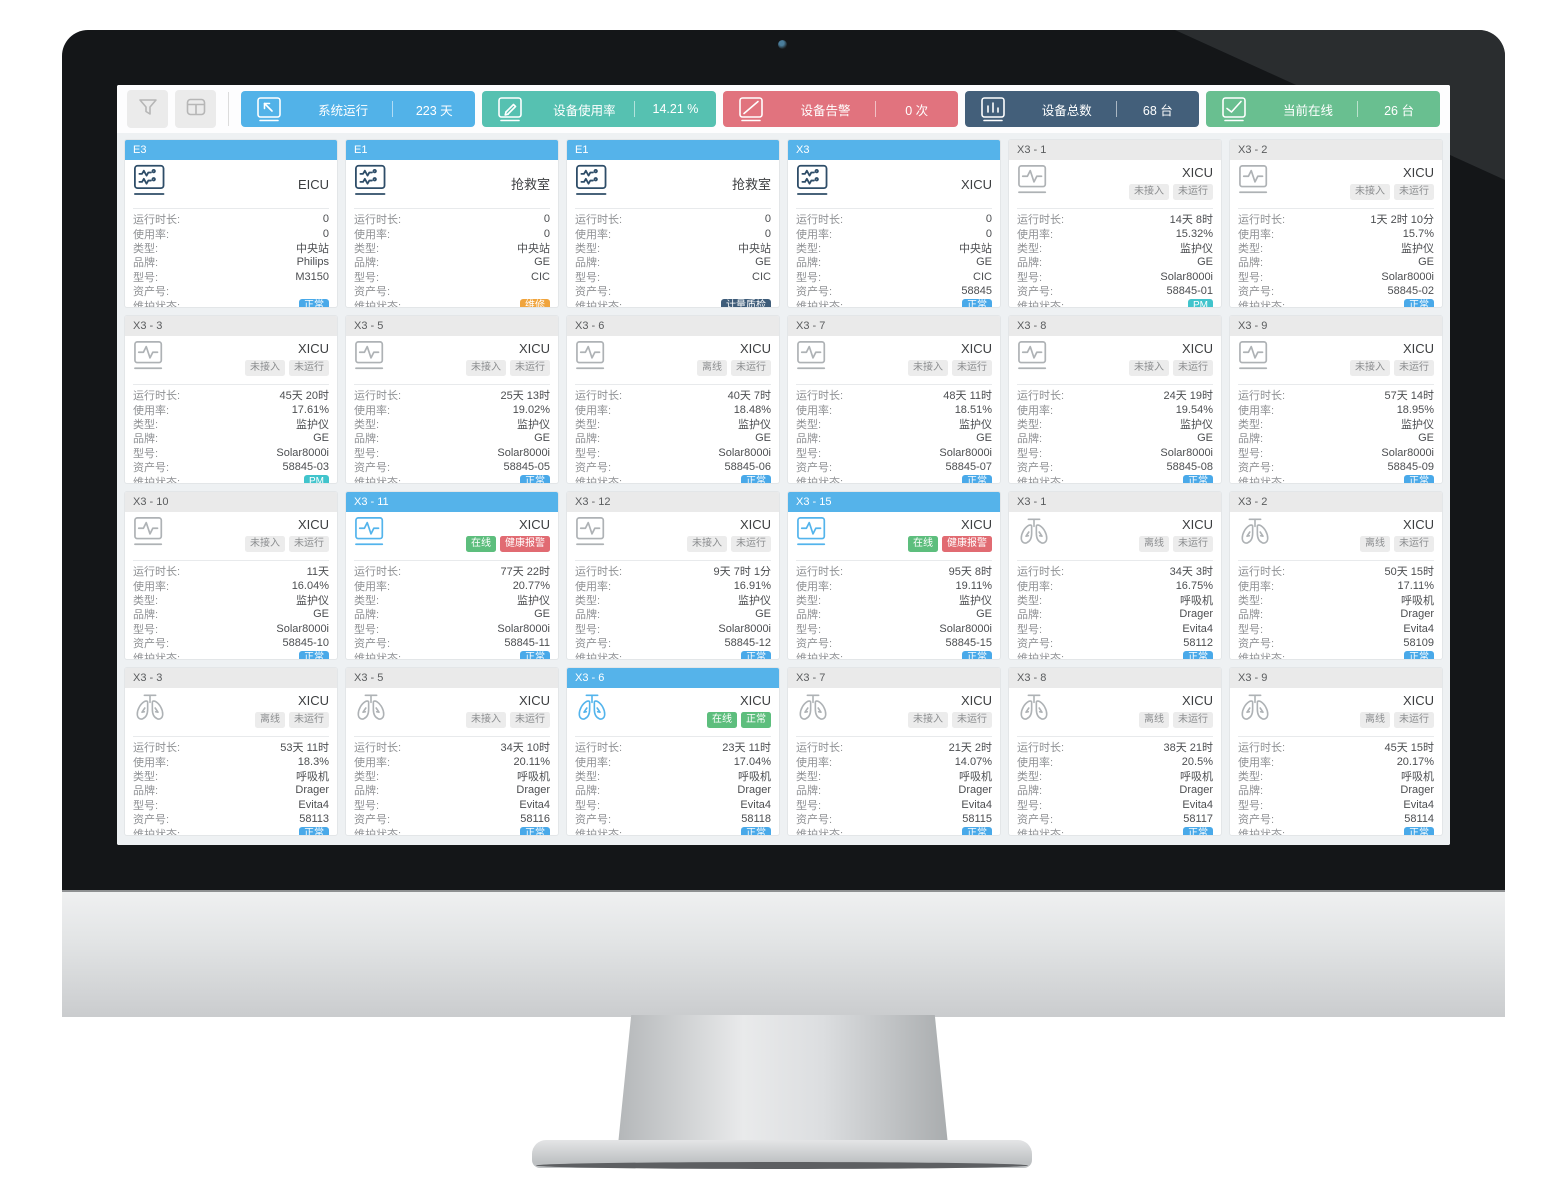 The image size is (1562, 1192). Describe the element at coordinates (894, 438) in the screenshot. I see `field-row-brand: 品牌: GE` at that location.